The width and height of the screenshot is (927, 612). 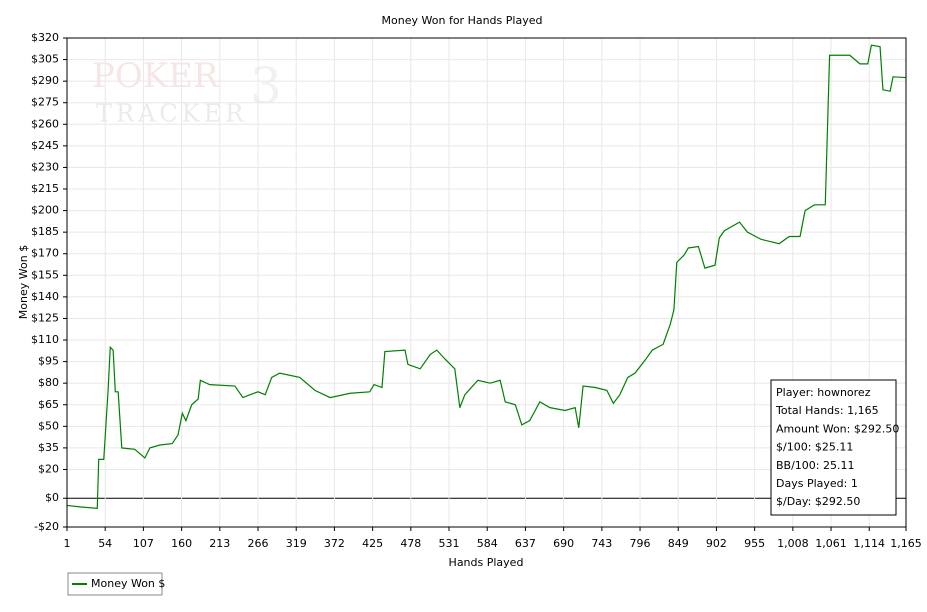 I want to click on y-tick-label: $35, so click(x=48, y=447).